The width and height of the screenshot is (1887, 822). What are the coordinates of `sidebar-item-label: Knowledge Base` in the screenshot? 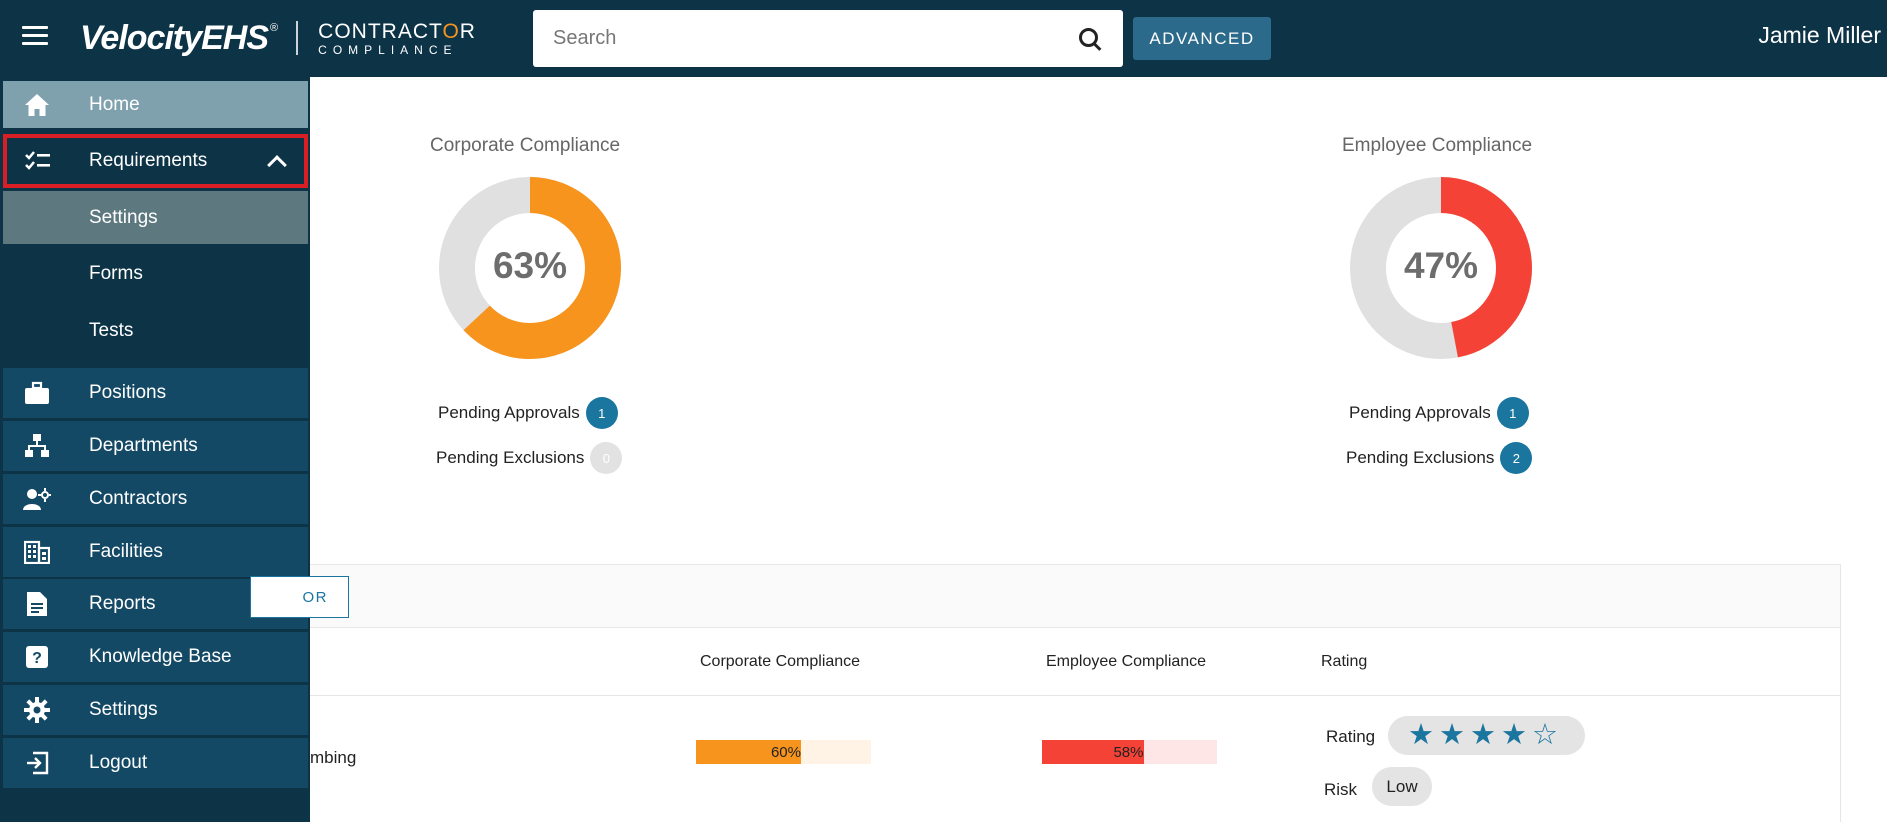 It's located at (160, 656).